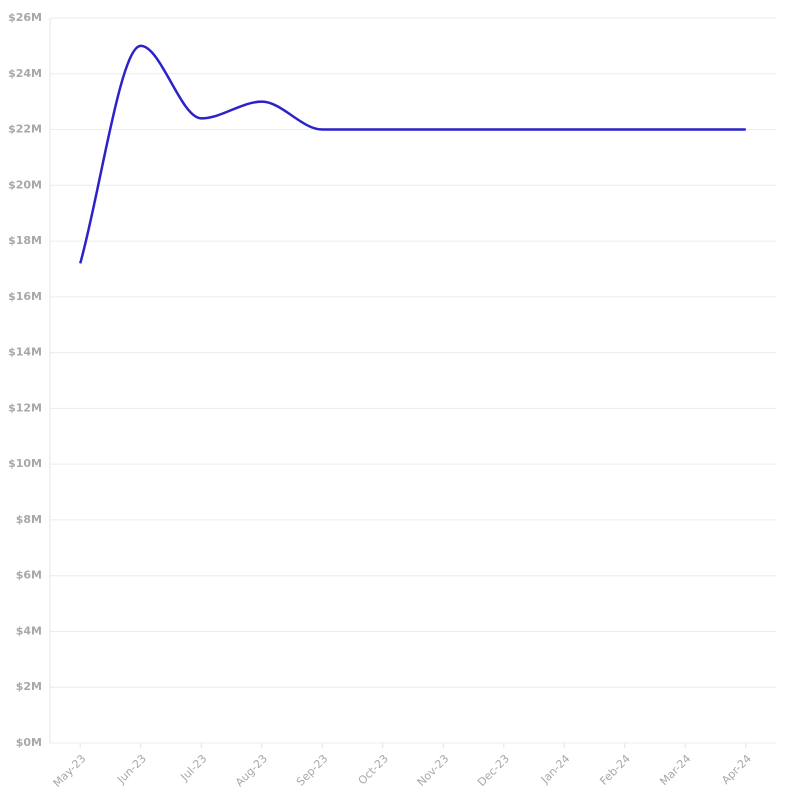 The width and height of the screenshot is (796, 802). I want to click on y-tick-label: $14M, so click(25, 352).